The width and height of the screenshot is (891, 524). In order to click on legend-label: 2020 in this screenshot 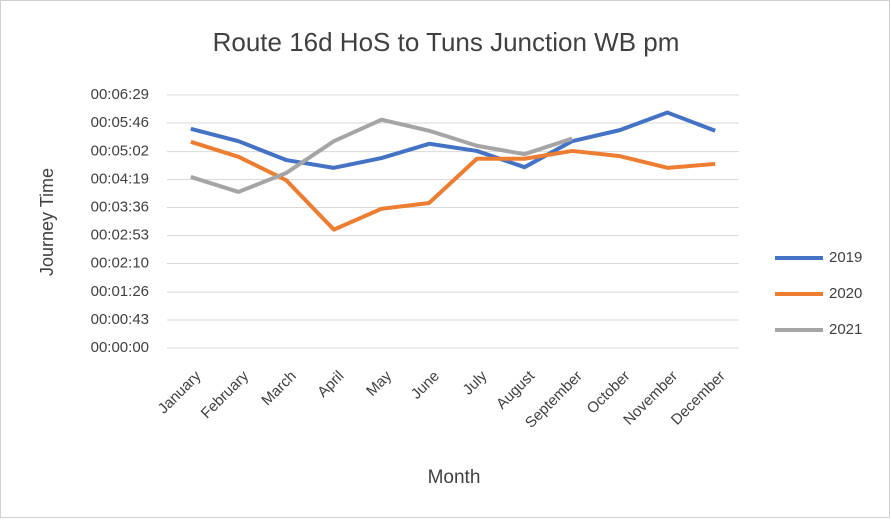, I will do `click(845, 293)`.